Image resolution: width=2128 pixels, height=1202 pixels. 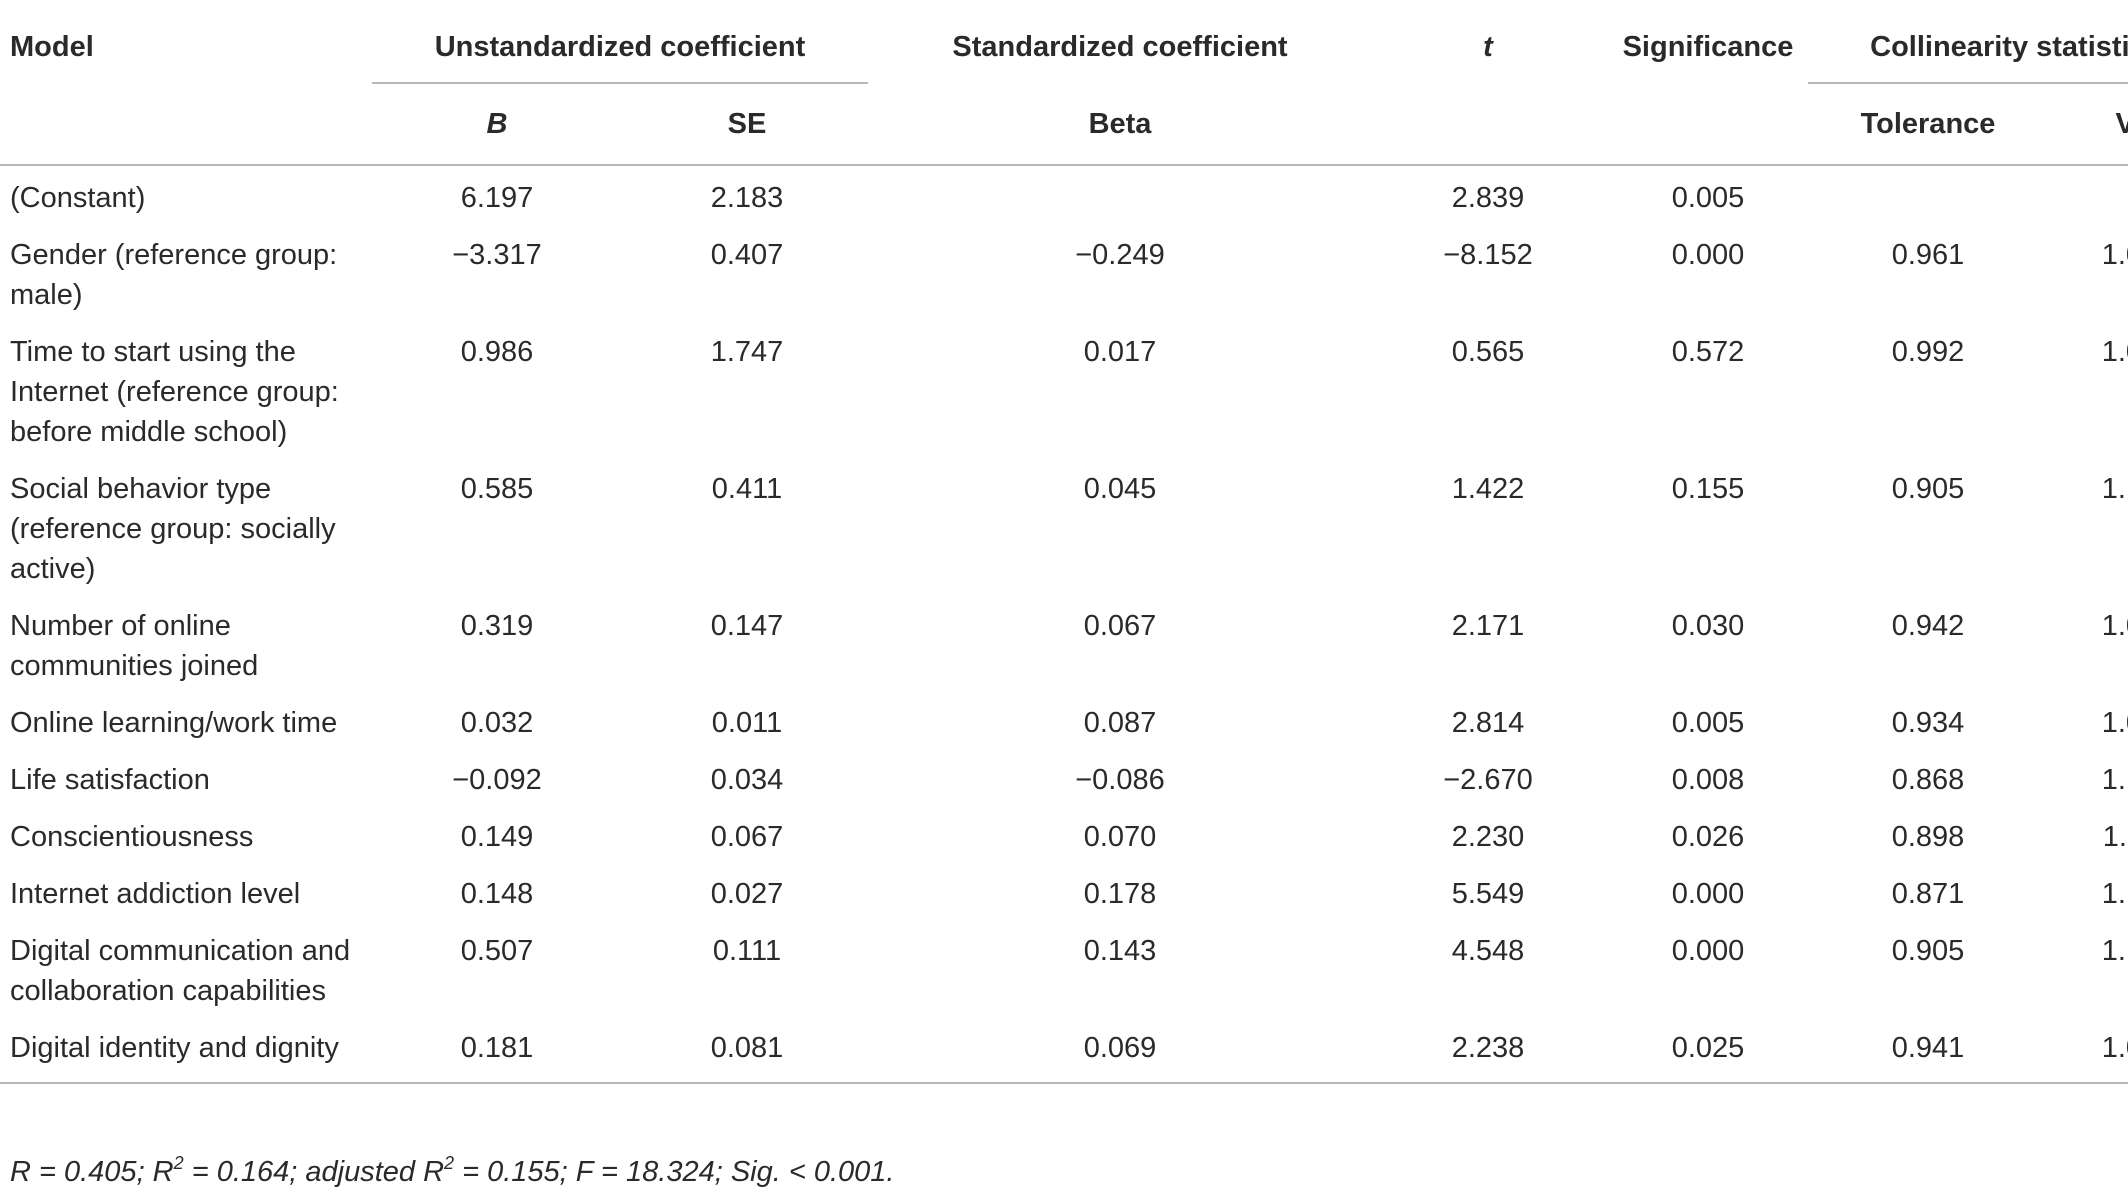 I want to click on cell-vif: 1.070, so click(x=2114, y=723).